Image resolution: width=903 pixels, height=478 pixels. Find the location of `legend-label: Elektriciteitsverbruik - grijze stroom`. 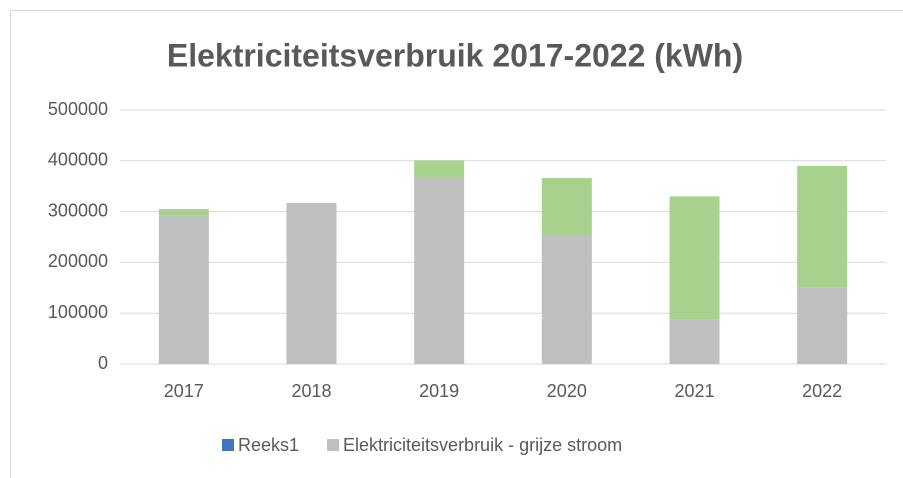

legend-label: Elektriciteitsverbruik - grijze stroom is located at coordinates (482, 445).